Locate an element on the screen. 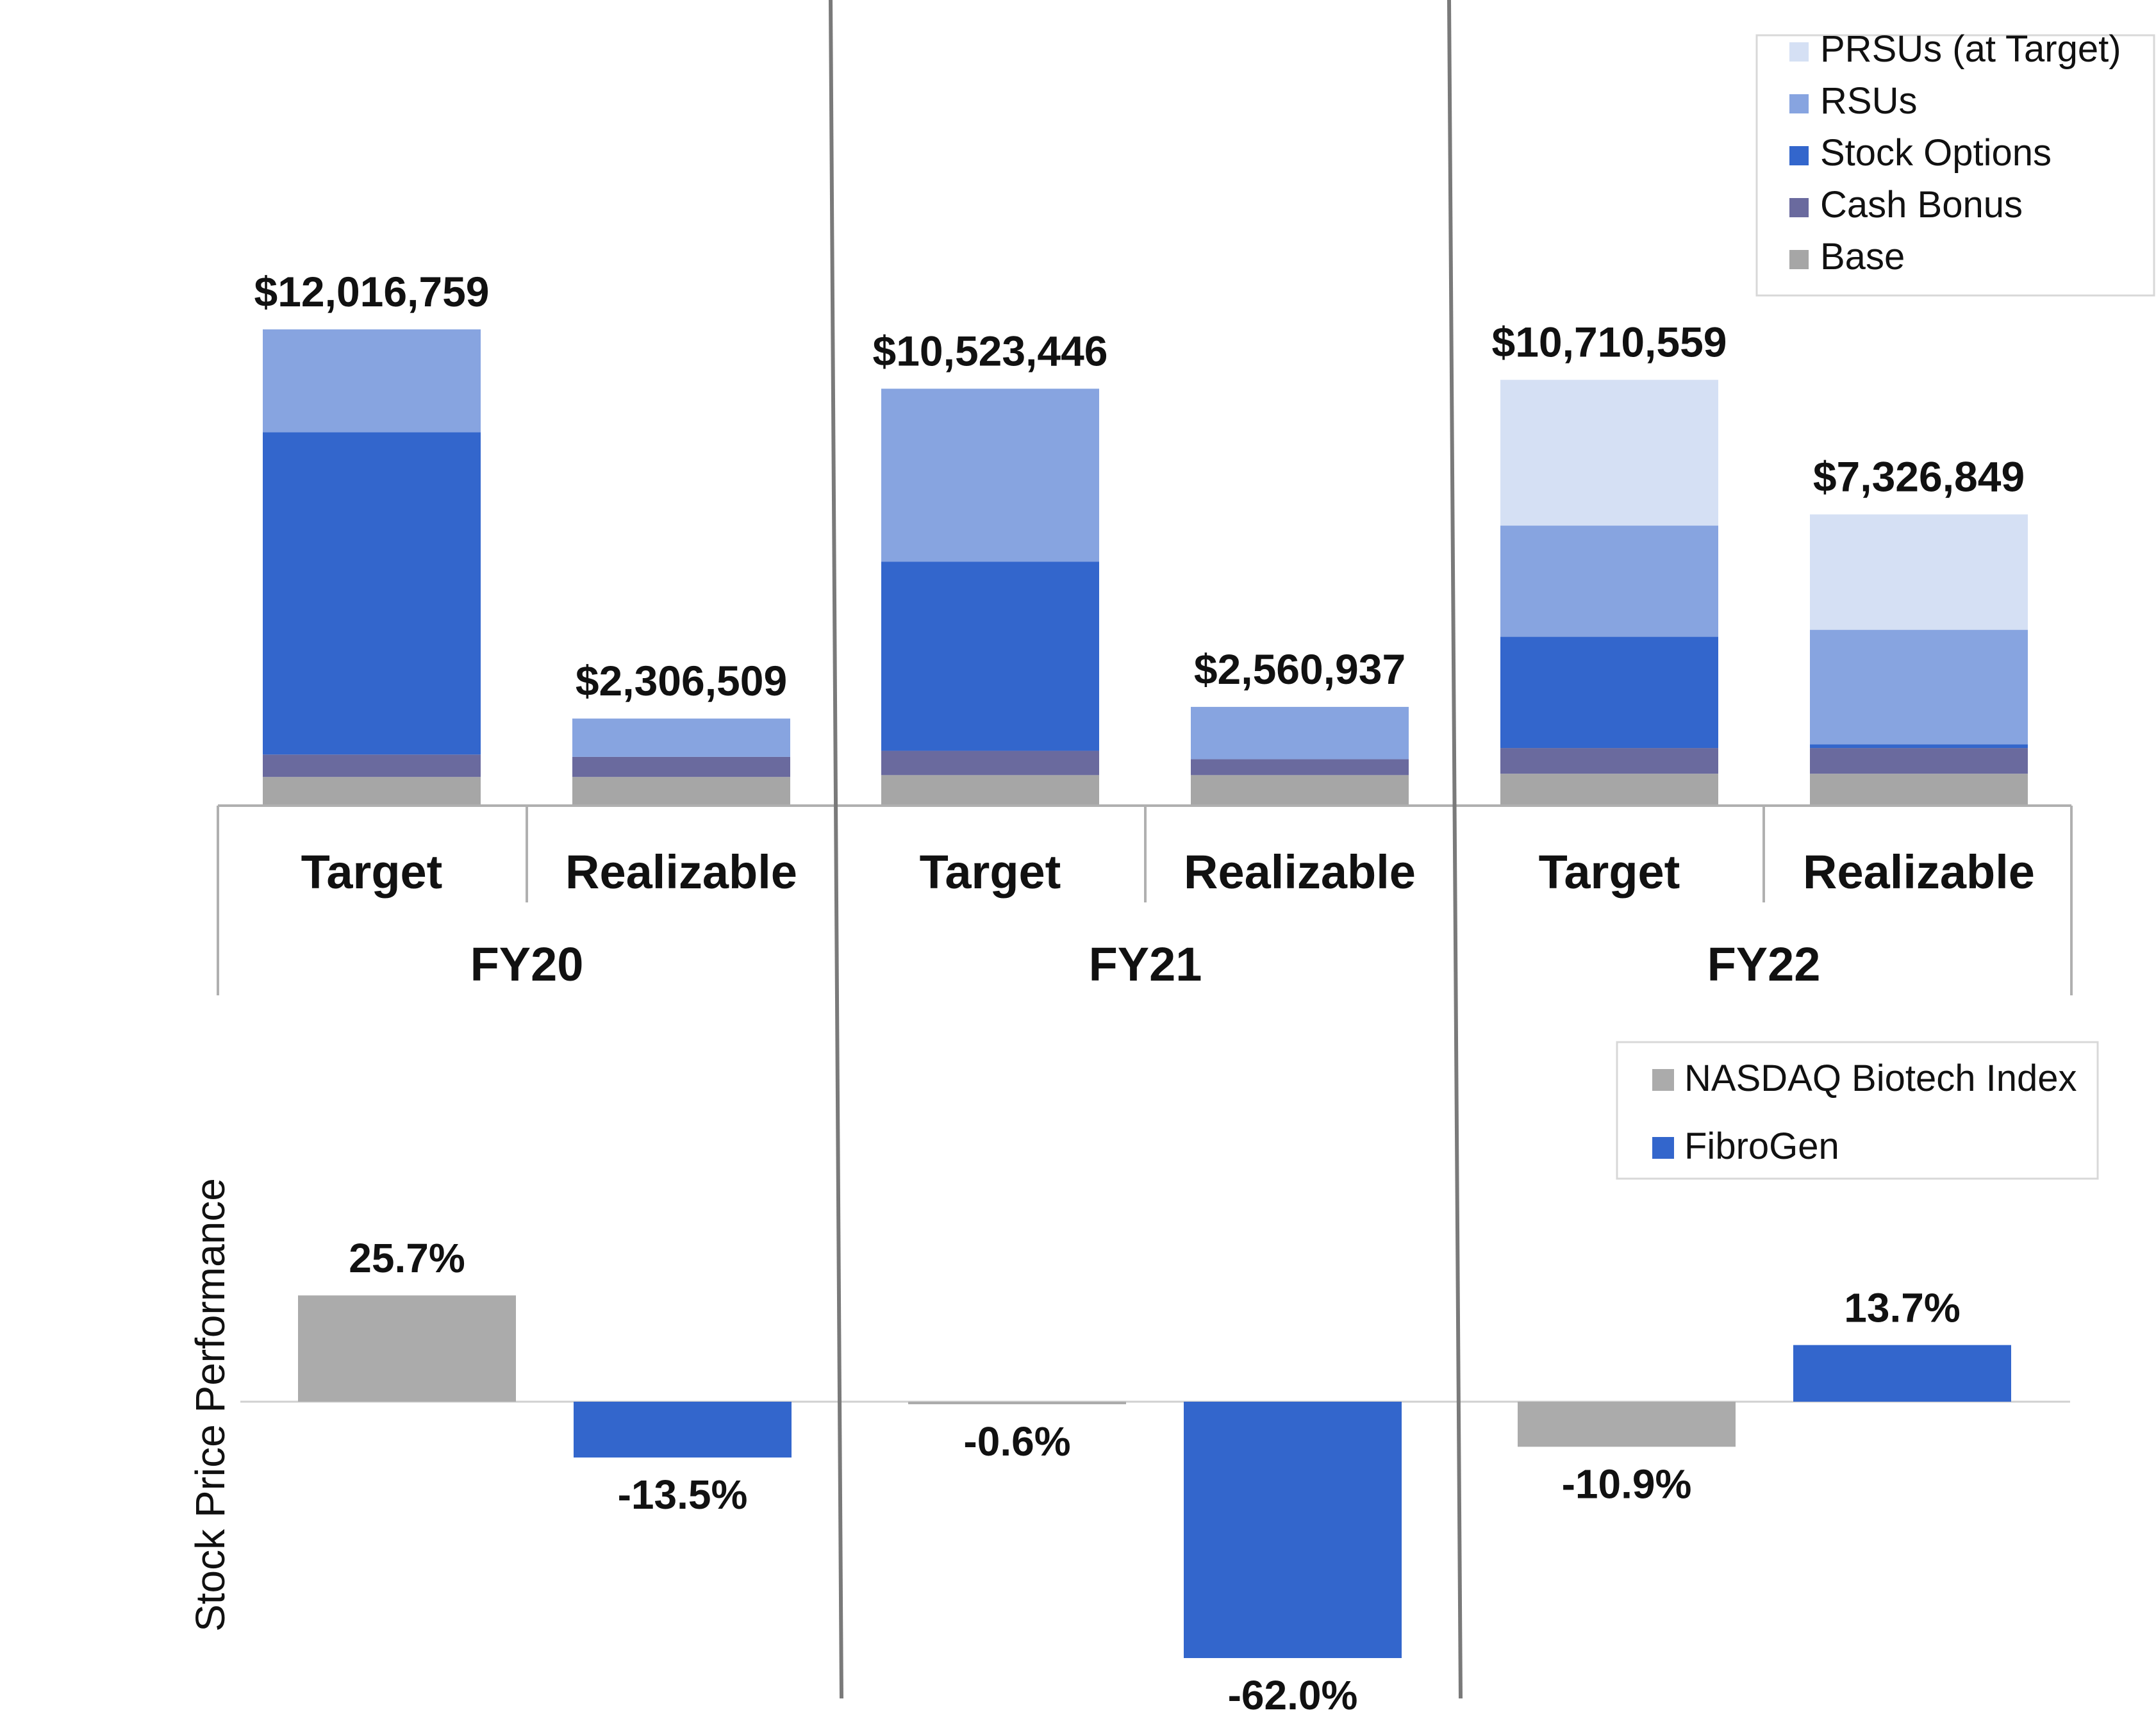 Image resolution: width=2156 pixels, height=1726 pixels. perf-bar-fibrogen-fy20 is located at coordinates (683, 1430).